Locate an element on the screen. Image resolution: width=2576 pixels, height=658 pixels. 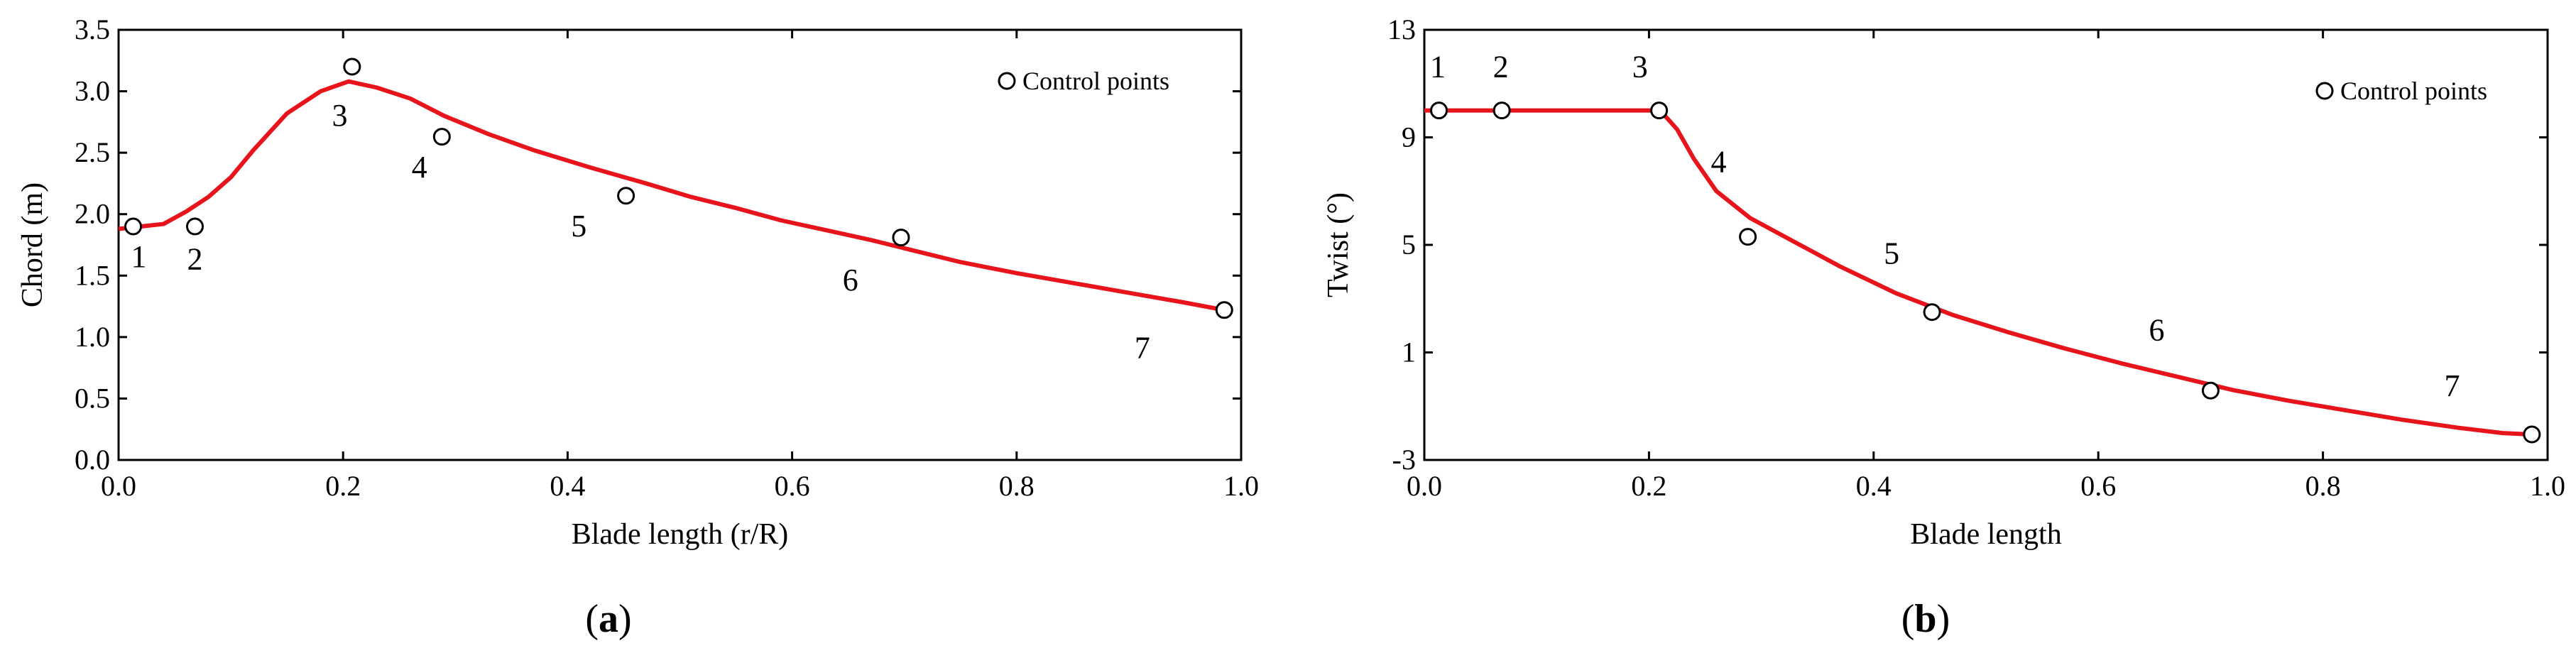
y-tick-label: 13 is located at coordinates (1401, 29).